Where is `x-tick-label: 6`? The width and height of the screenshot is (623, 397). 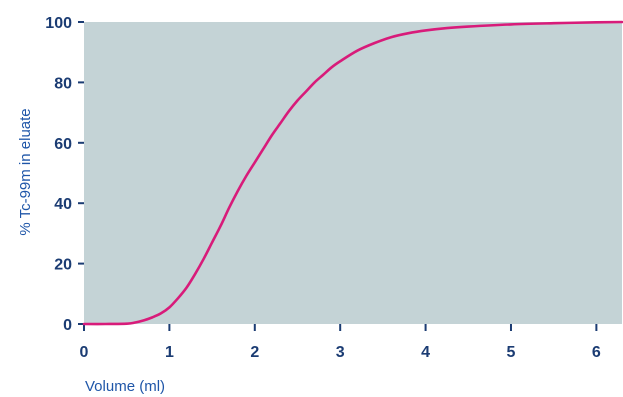 x-tick-label: 6 is located at coordinates (596, 352).